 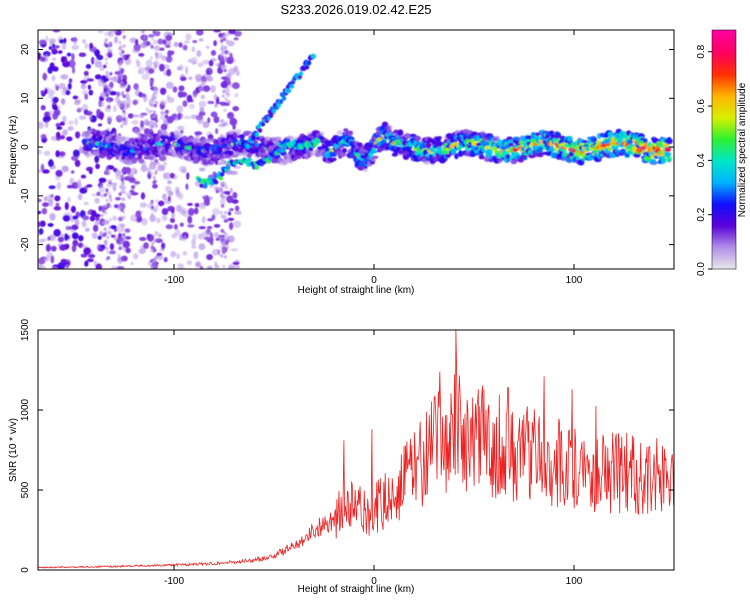 I want to click on snr-y-axis-title: SNR (10 * v/v), so click(x=13, y=450).